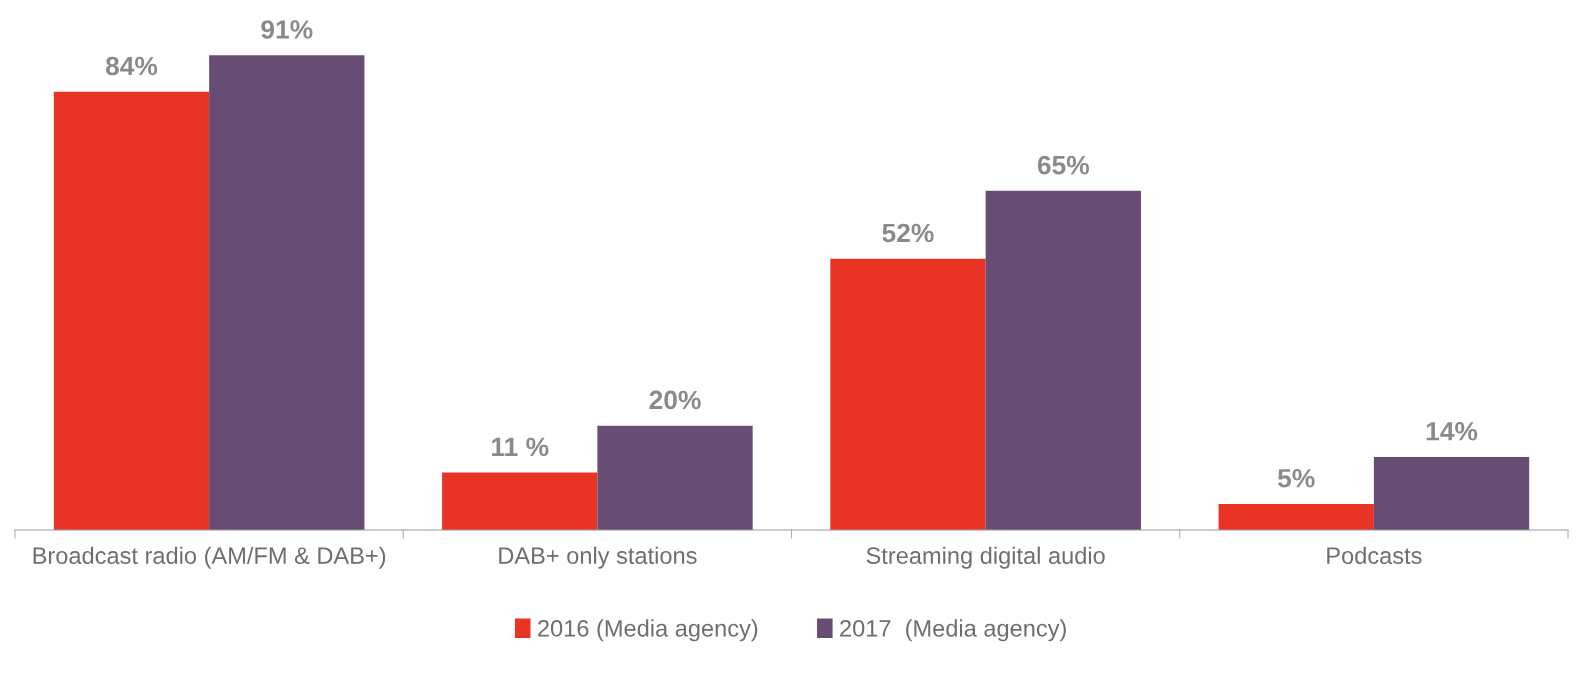  What do you see at coordinates (287, 29) in the screenshot?
I see `data-label: 91%` at bounding box center [287, 29].